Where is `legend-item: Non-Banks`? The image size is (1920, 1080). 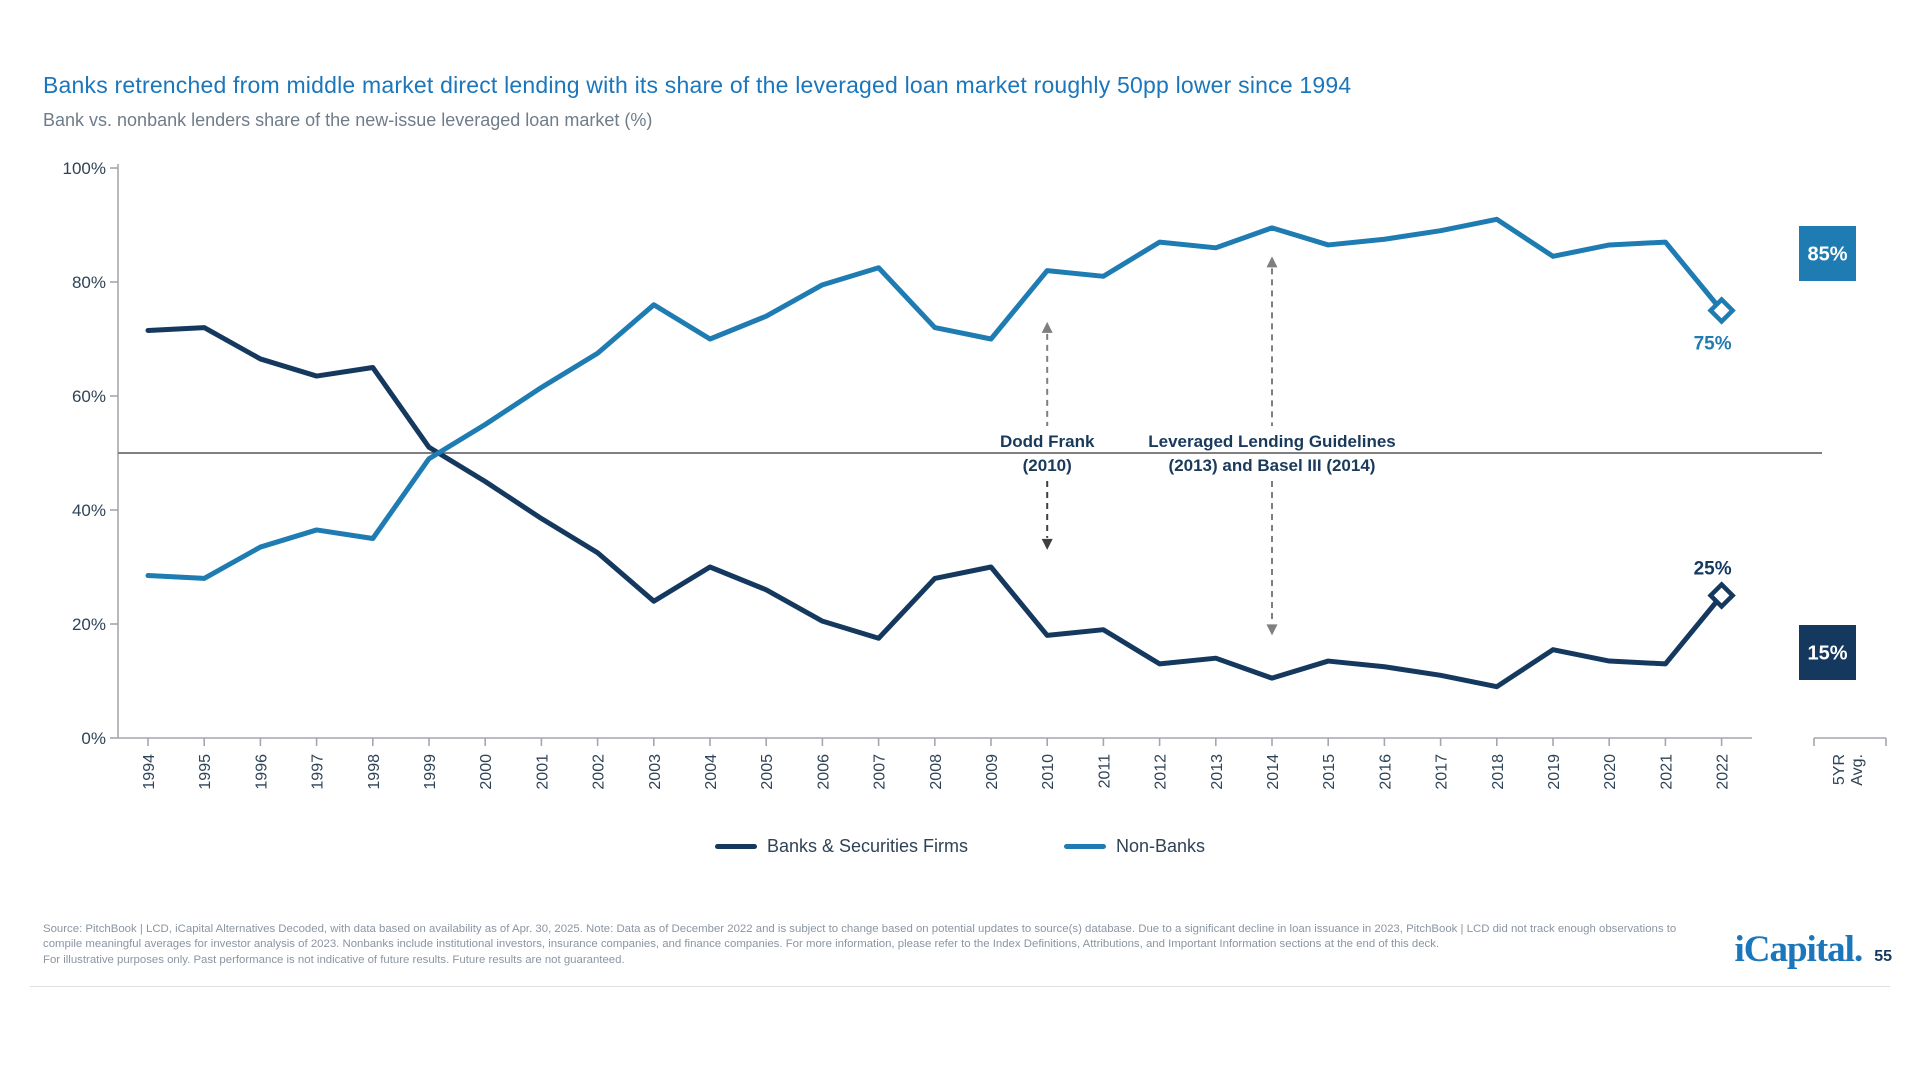
legend-item: Non-Banks is located at coordinates (1134, 846).